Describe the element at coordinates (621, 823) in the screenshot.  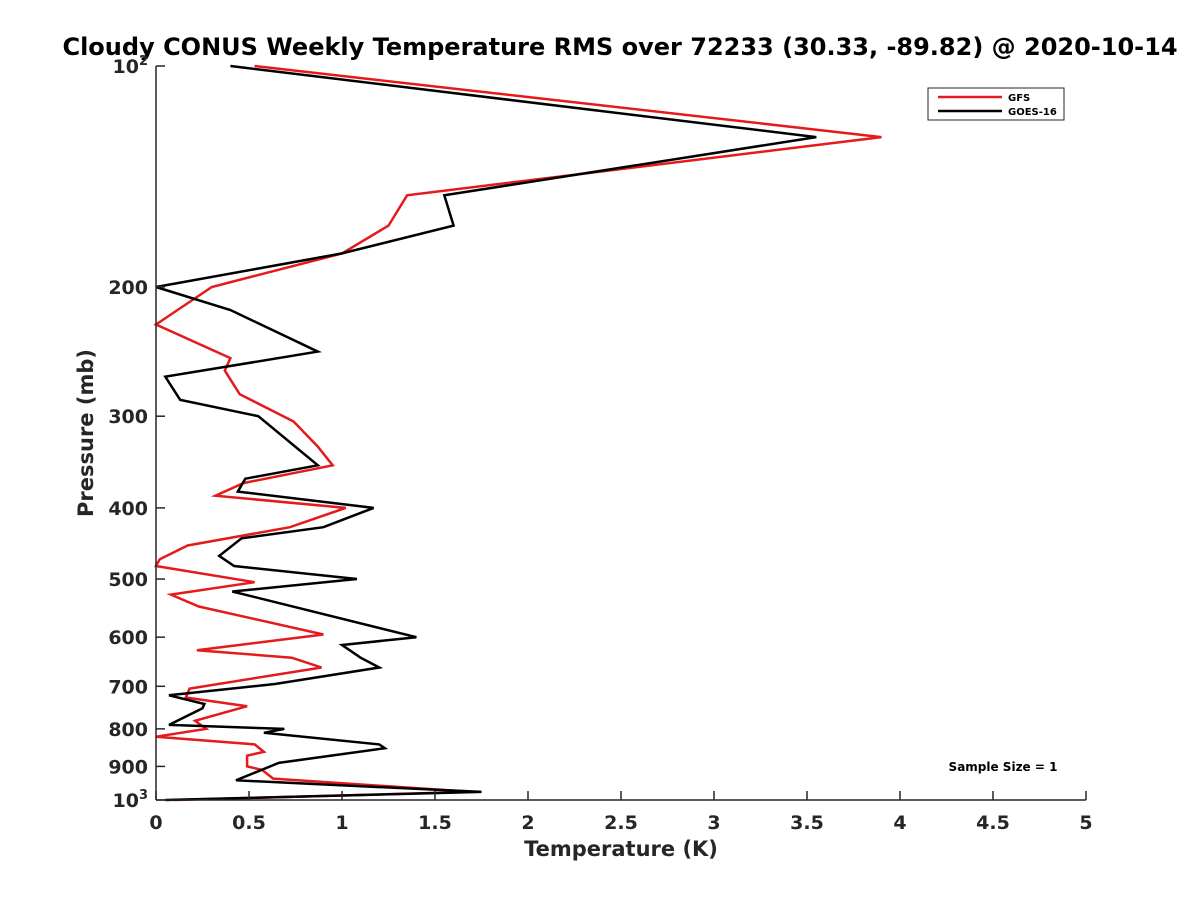
I see `x-tick-label: 2.5` at that location.